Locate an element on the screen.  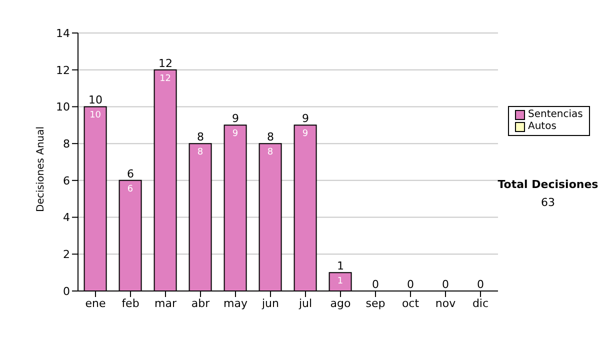
y-tick-label: 0 is located at coordinates (66, 291).